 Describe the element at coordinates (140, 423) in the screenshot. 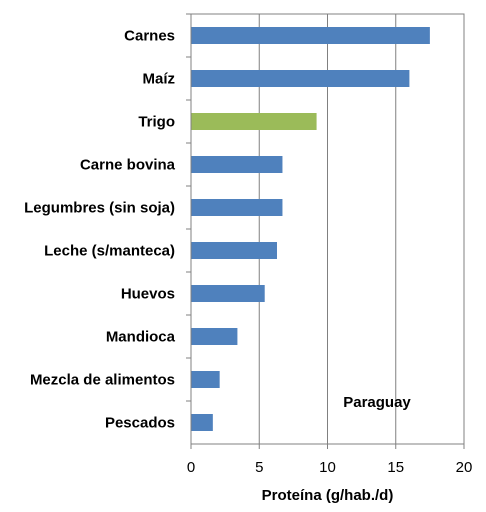

I see `category-label: Pescados` at that location.